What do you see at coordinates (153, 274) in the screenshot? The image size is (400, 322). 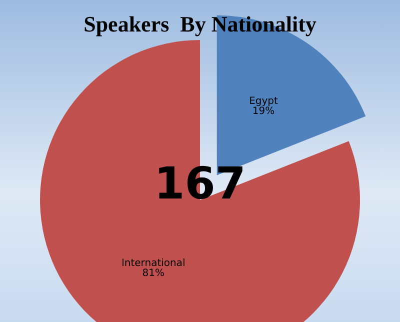 I see `data-label: 81%` at bounding box center [153, 274].